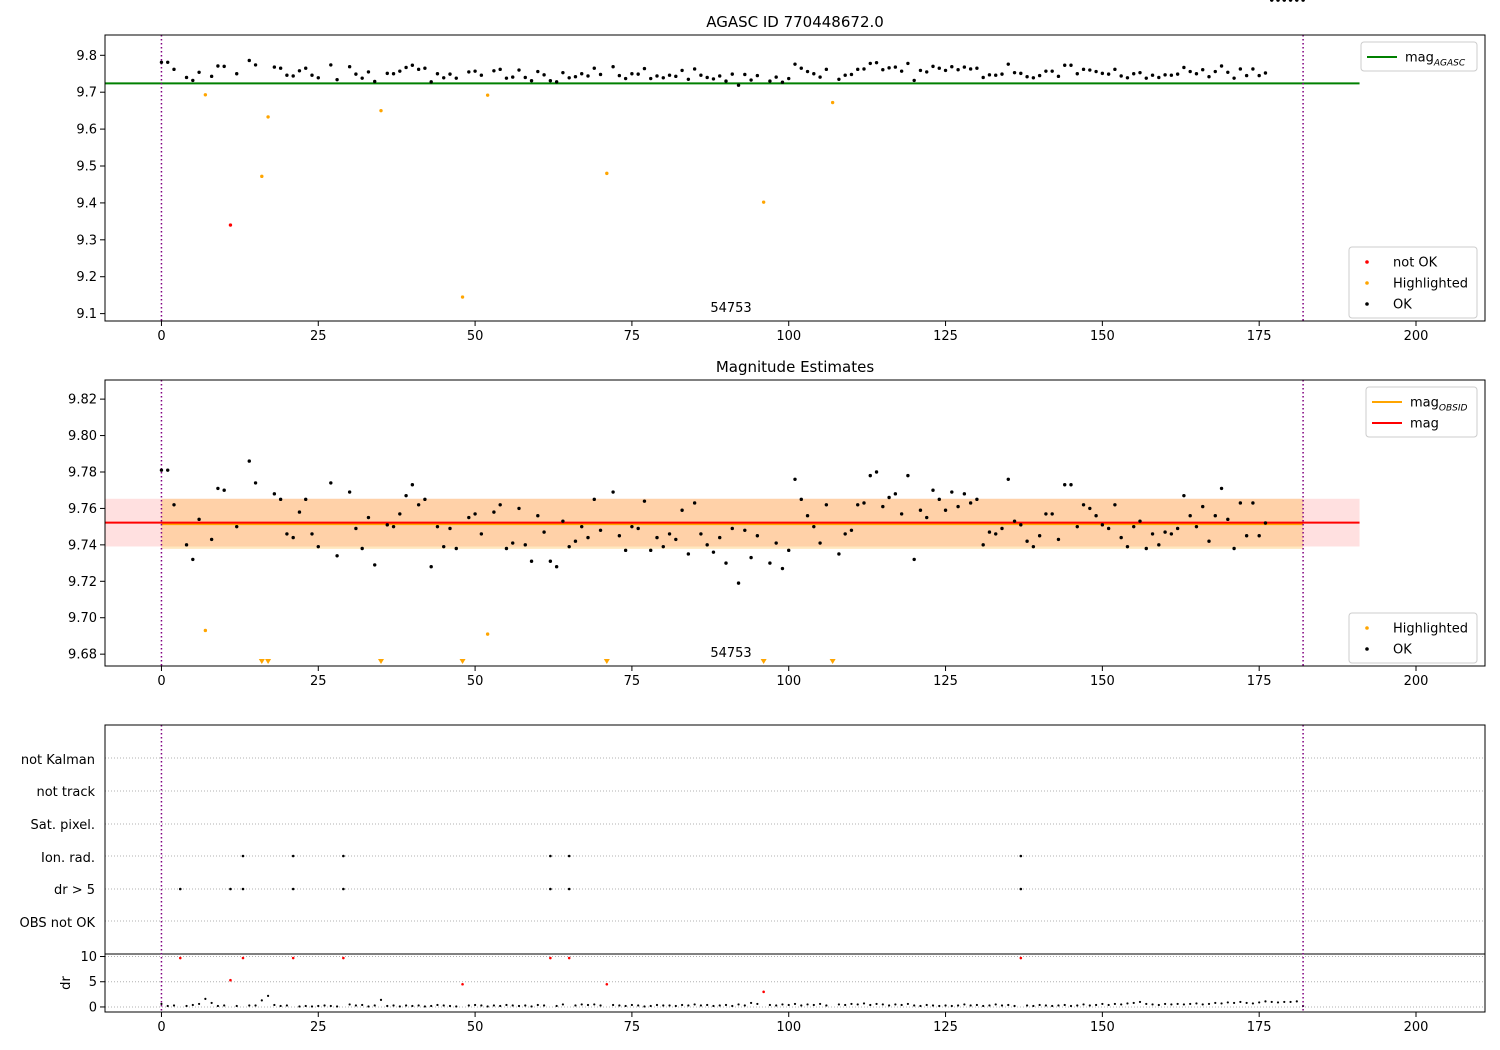 The height and width of the screenshot is (1050, 1500). What do you see at coordinates (65, 792) in the screenshot?
I see `flag-label-not-track: not track` at bounding box center [65, 792].